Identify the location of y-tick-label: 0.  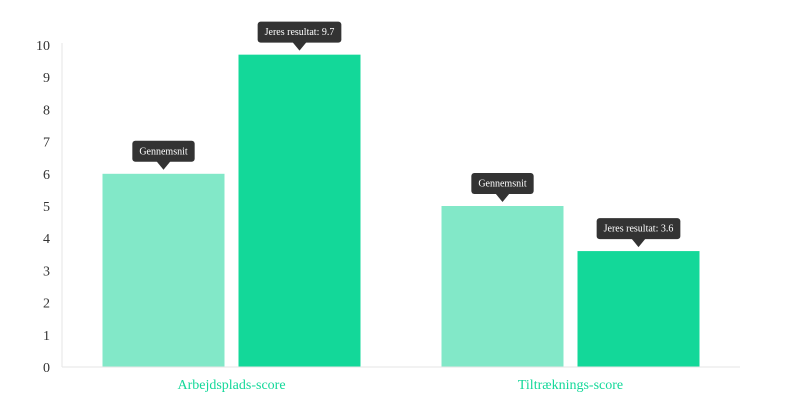
(46, 368).